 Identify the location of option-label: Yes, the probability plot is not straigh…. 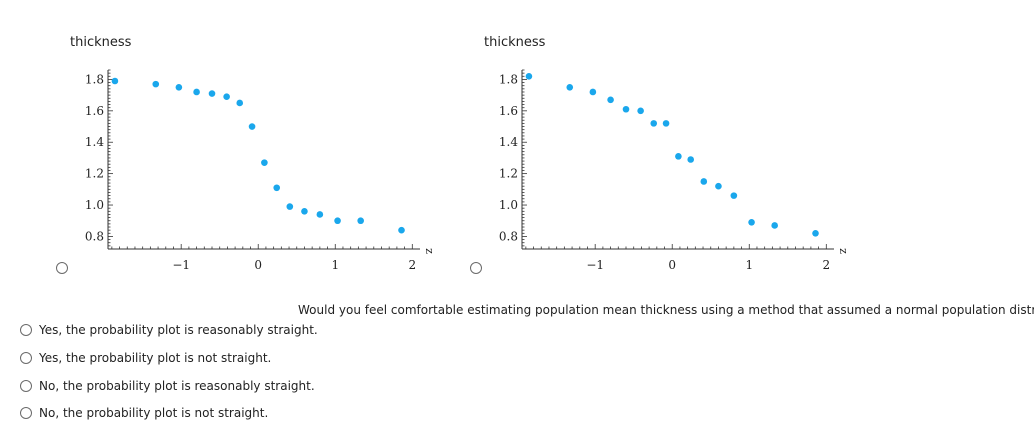
(155, 358).